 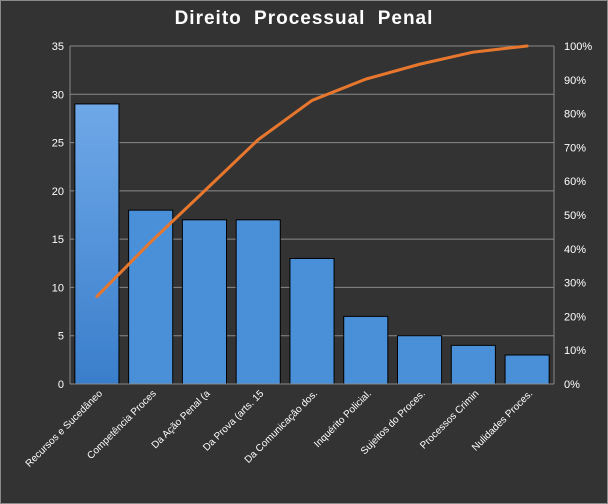 What do you see at coordinates (58, 192) in the screenshot?
I see `y-tick-label: 20` at bounding box center [58, 192].